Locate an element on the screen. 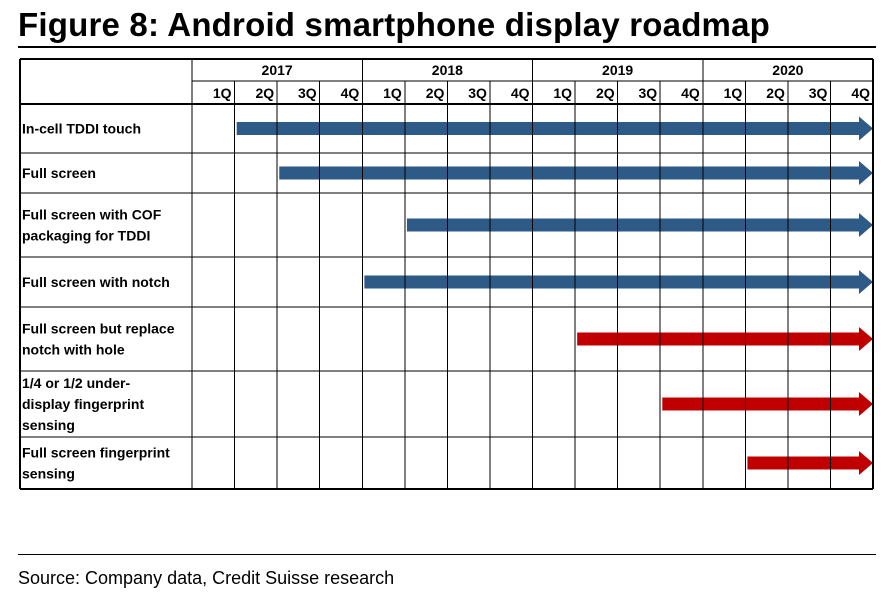  row-label: 1/4 or 1/2 under- is located at coordinates (76, 383).